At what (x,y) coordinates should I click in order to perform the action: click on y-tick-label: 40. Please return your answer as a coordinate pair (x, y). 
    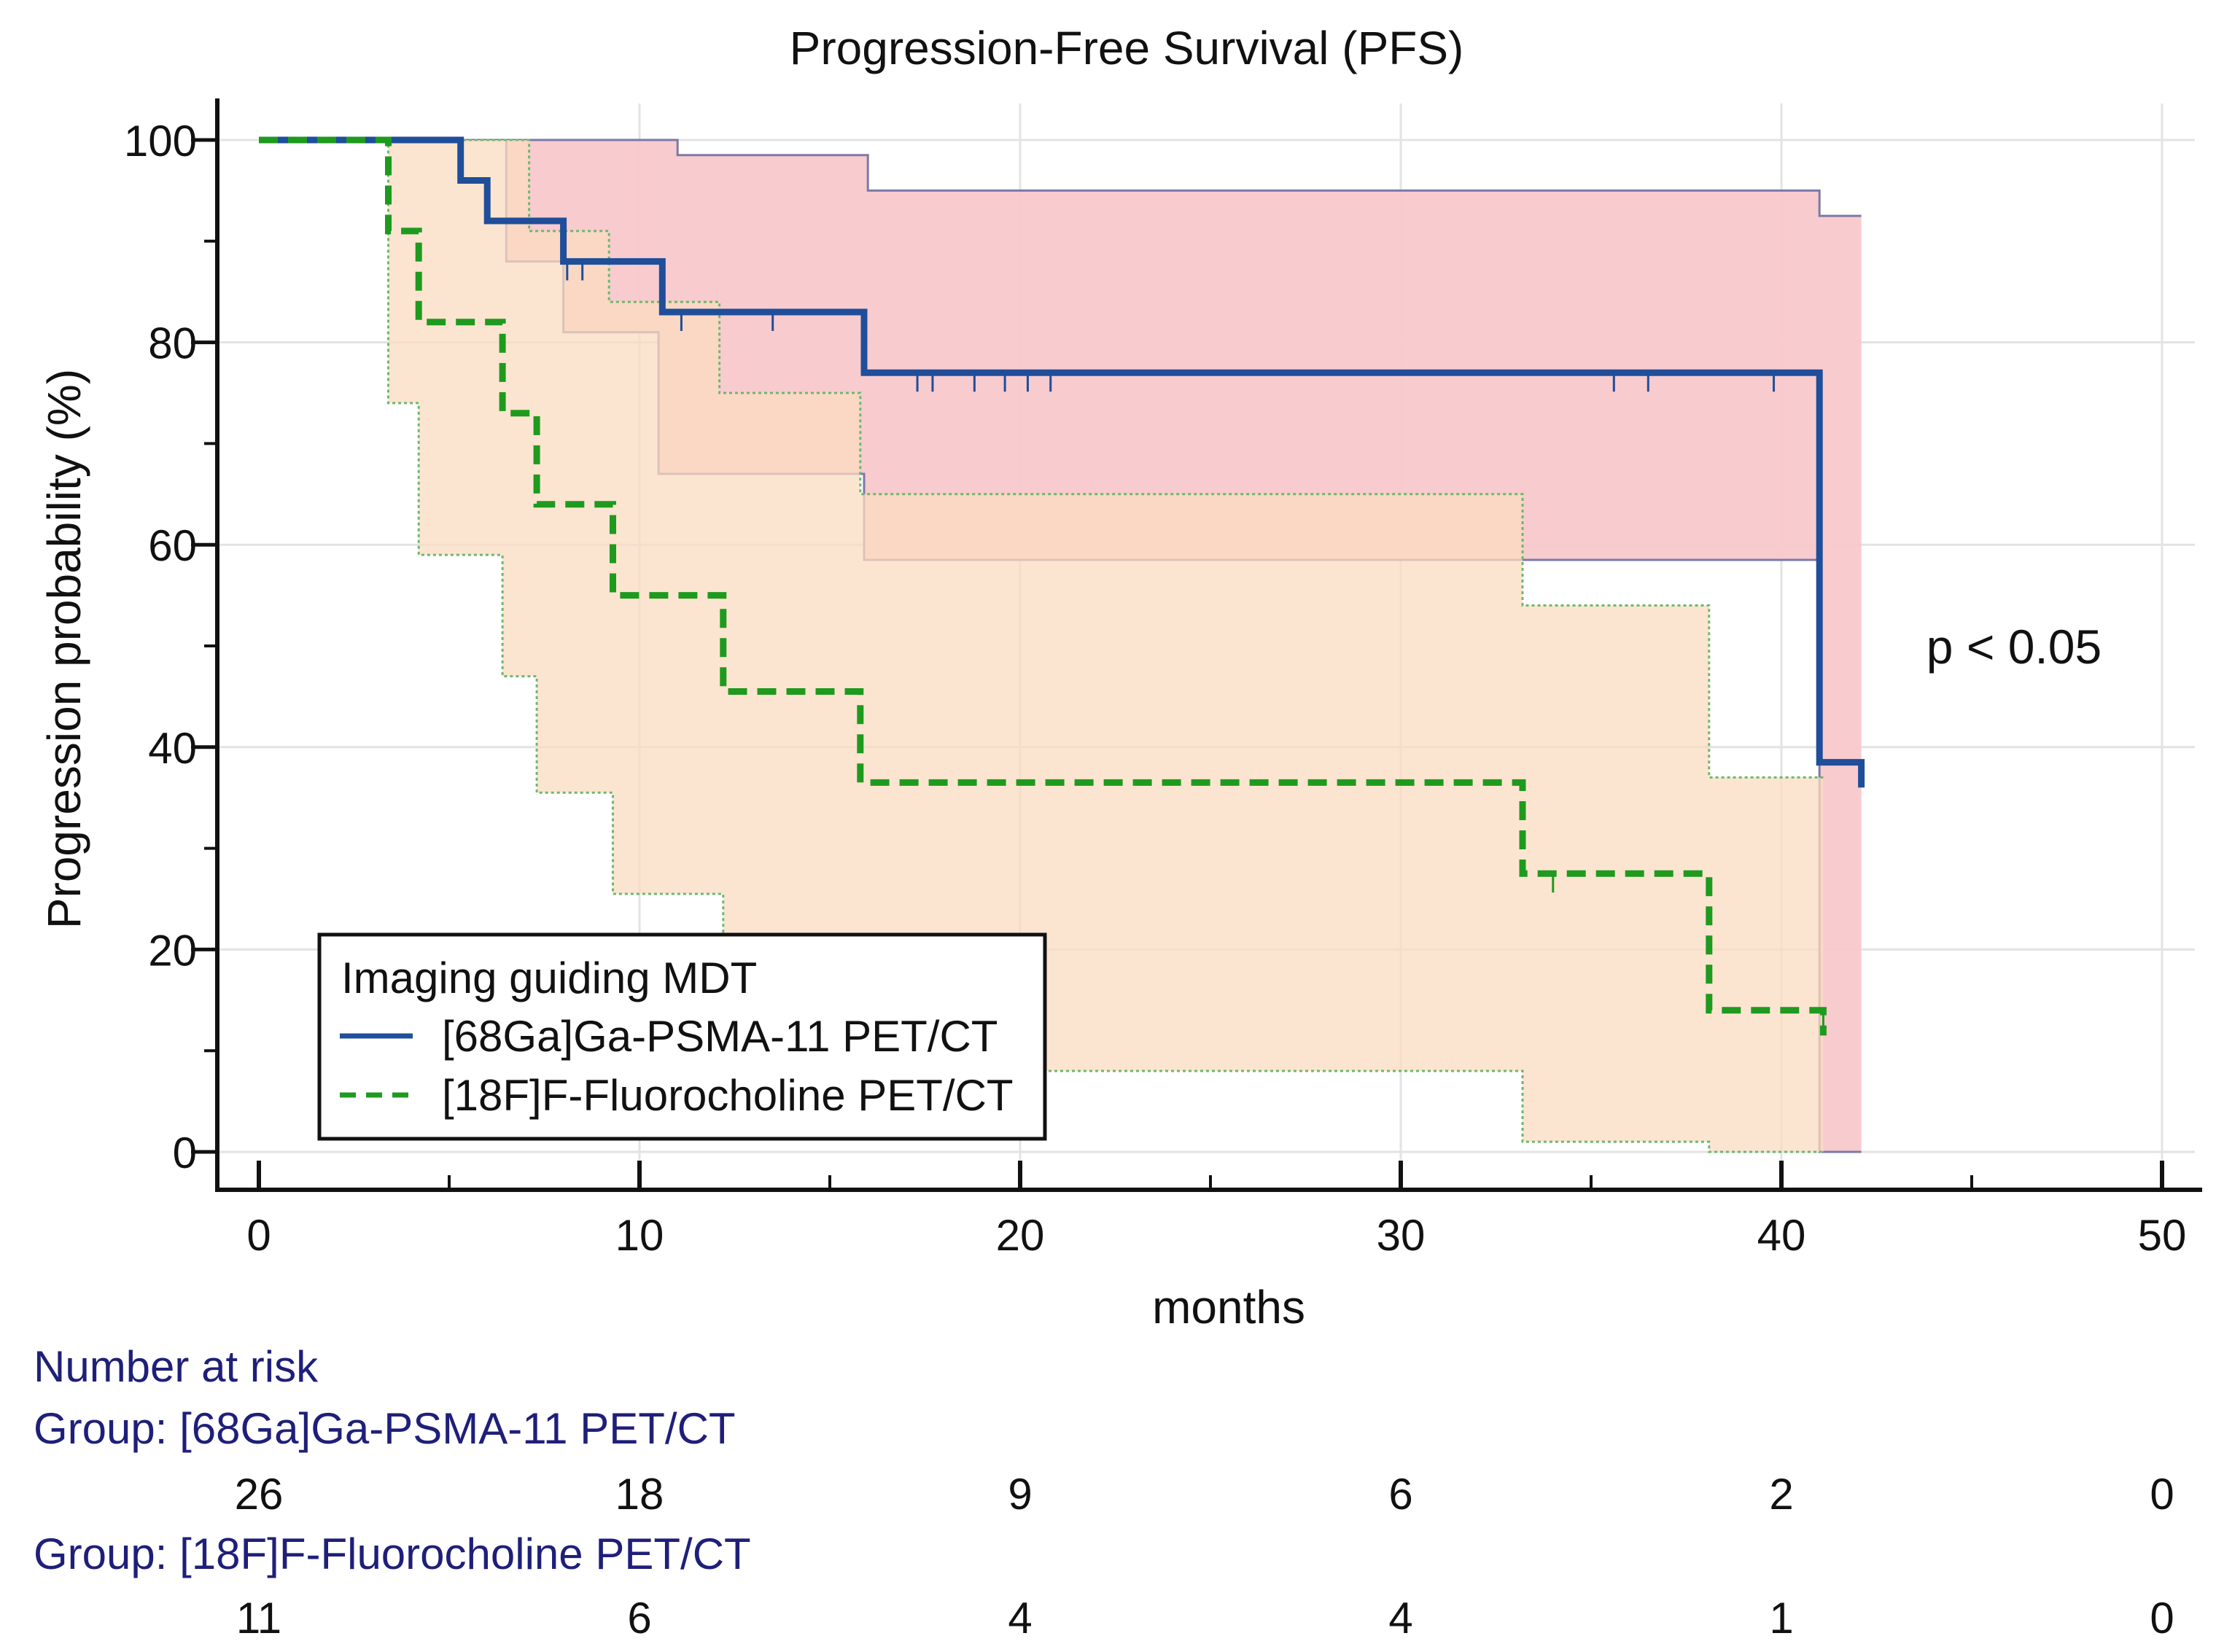
    Looking at the image, I should click on (172, 749).